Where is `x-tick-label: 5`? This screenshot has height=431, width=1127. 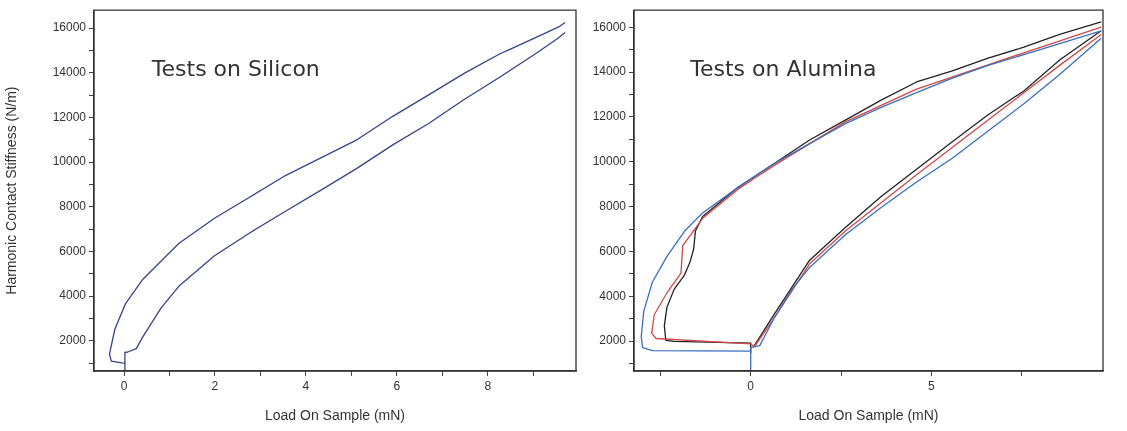 x-tick-label: 5 is located at coordinates (932, 385).